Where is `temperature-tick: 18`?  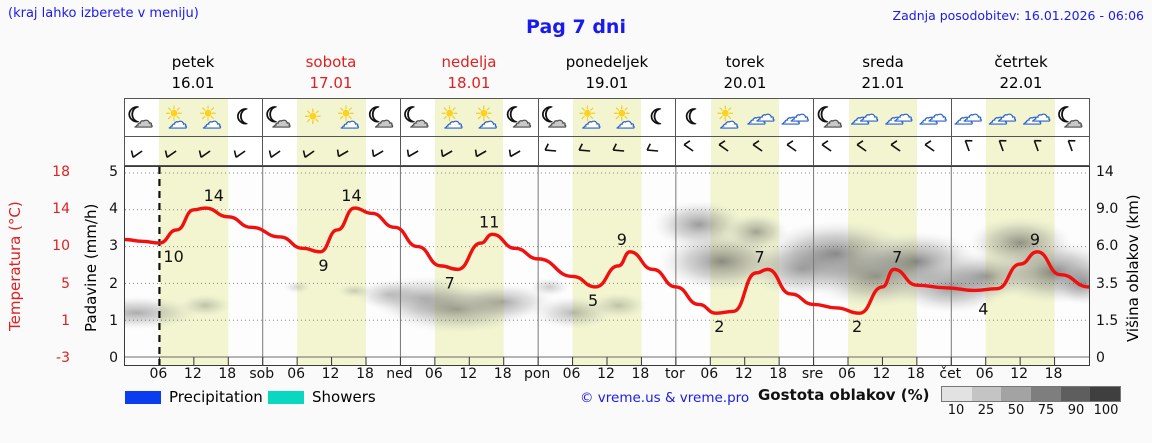 temperature-tick: 18 is located at coordinates (61, 172).